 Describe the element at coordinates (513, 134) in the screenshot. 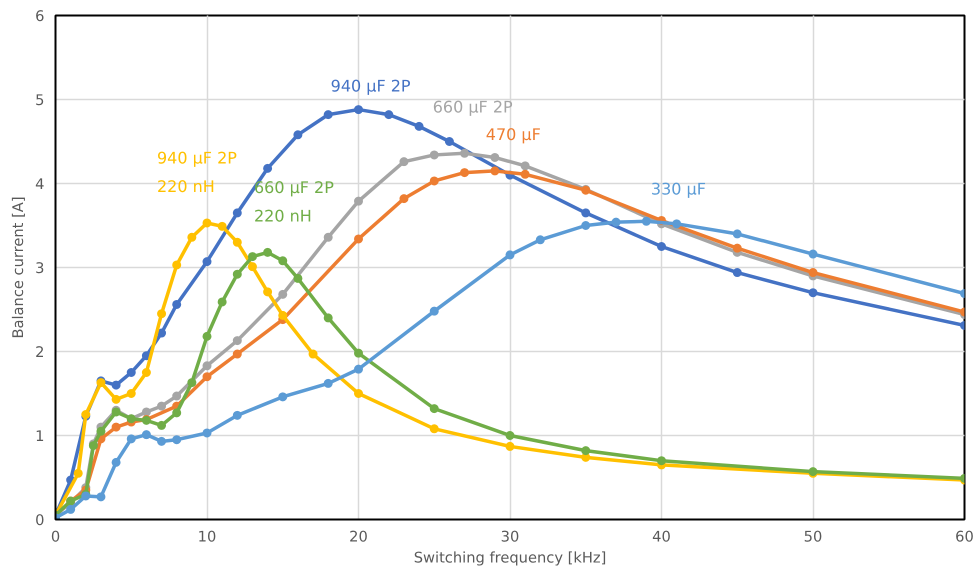

I see `series-label: 470 µF` at that location.